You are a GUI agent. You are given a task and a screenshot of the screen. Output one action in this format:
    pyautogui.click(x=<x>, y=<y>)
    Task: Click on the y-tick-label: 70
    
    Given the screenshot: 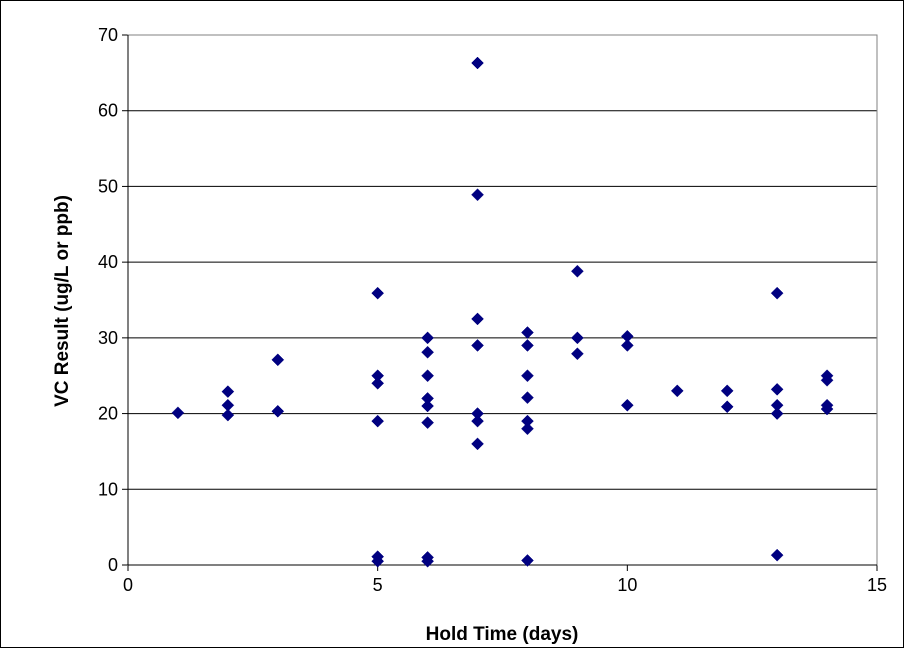 What is the action you would take?
    pyautogui.click(x=108, y=35)
    